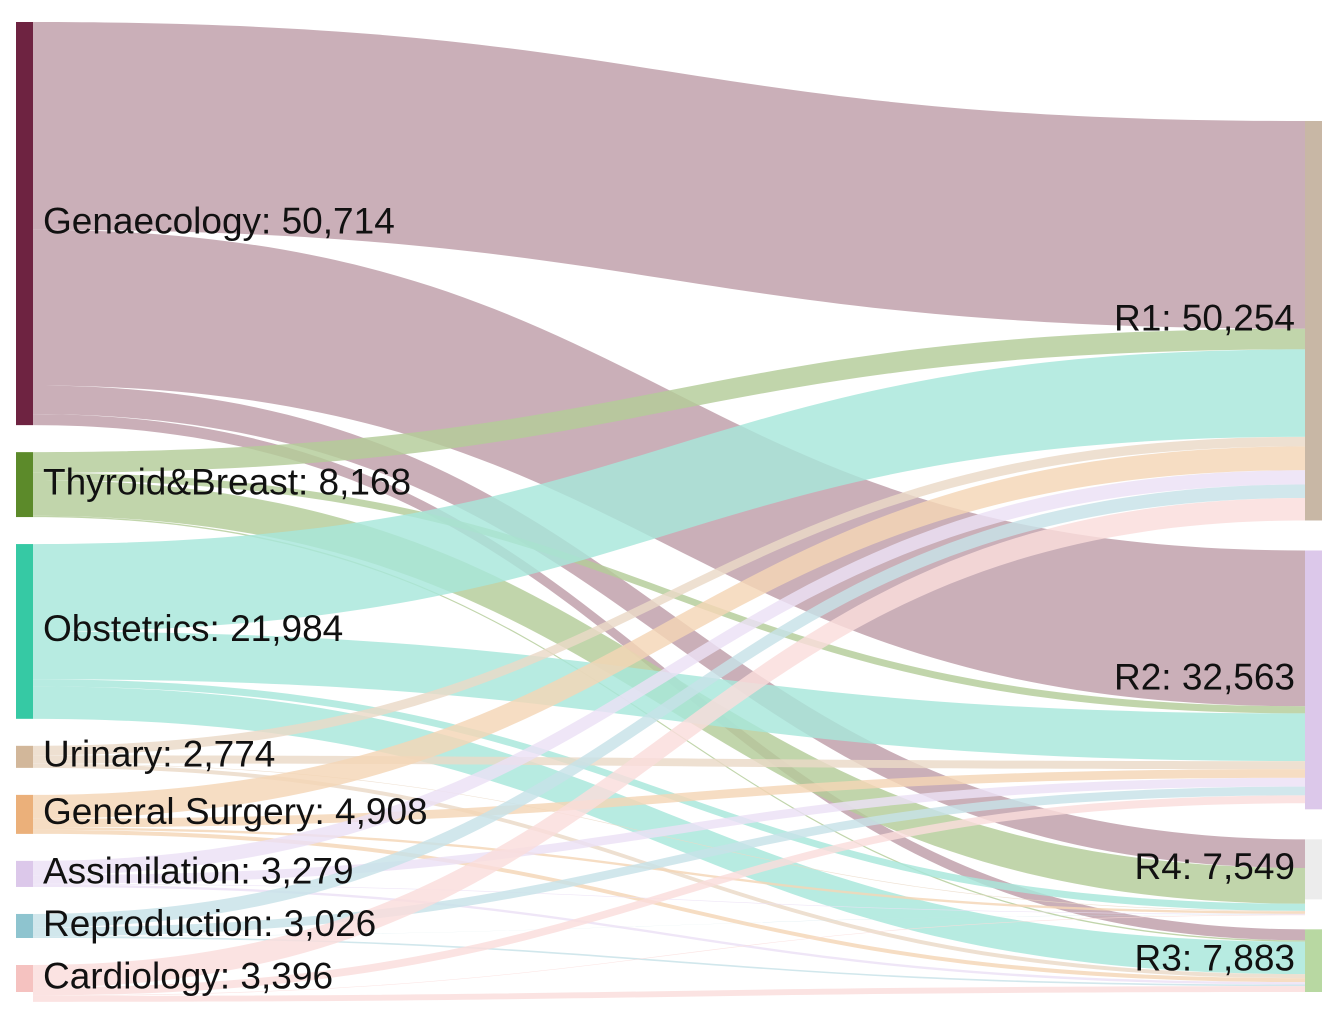 The width and height of the screenshot is (1336, 1010). I want to click on label-obstetrics: Obstetrics: 21,984, so click(193, 628).